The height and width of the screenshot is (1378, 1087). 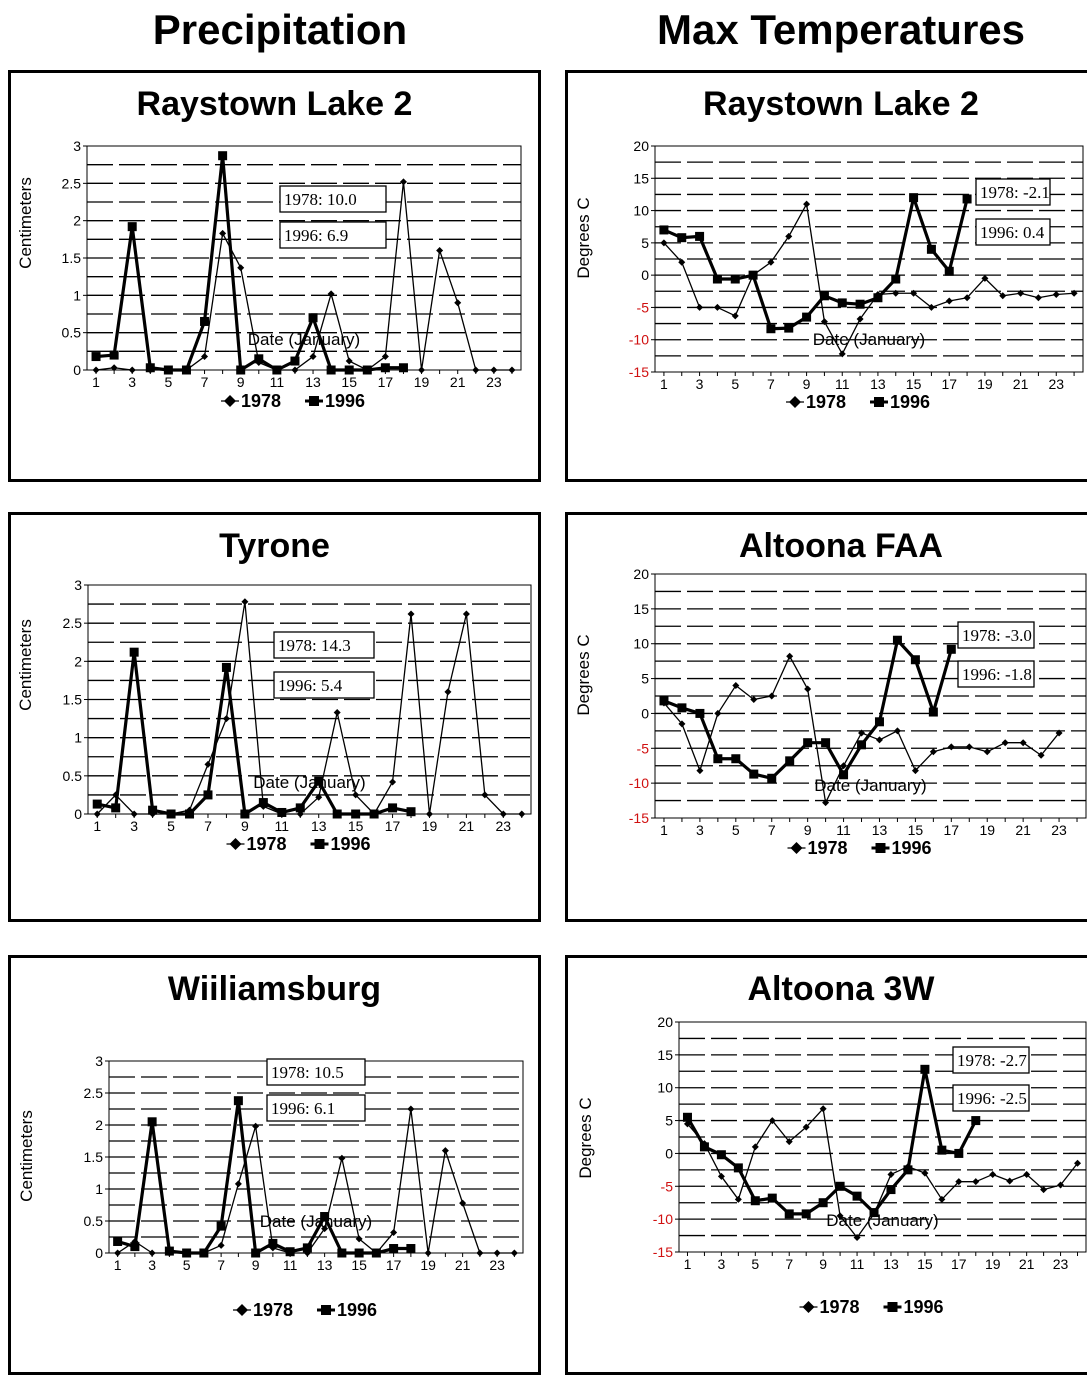 What do you see at coordinates (96, 382) in the screenshot?
I see `x-tick-label: 1` at bounding box center [96, 382].